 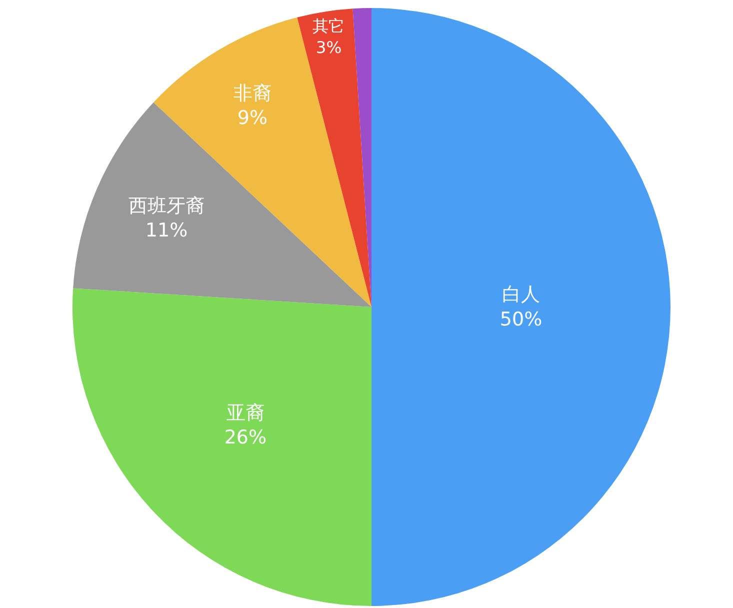 What do you see at coordinates (328, 26) in the screenshot?
I see `slice-label: 其它` at bounding box center [328, 26].